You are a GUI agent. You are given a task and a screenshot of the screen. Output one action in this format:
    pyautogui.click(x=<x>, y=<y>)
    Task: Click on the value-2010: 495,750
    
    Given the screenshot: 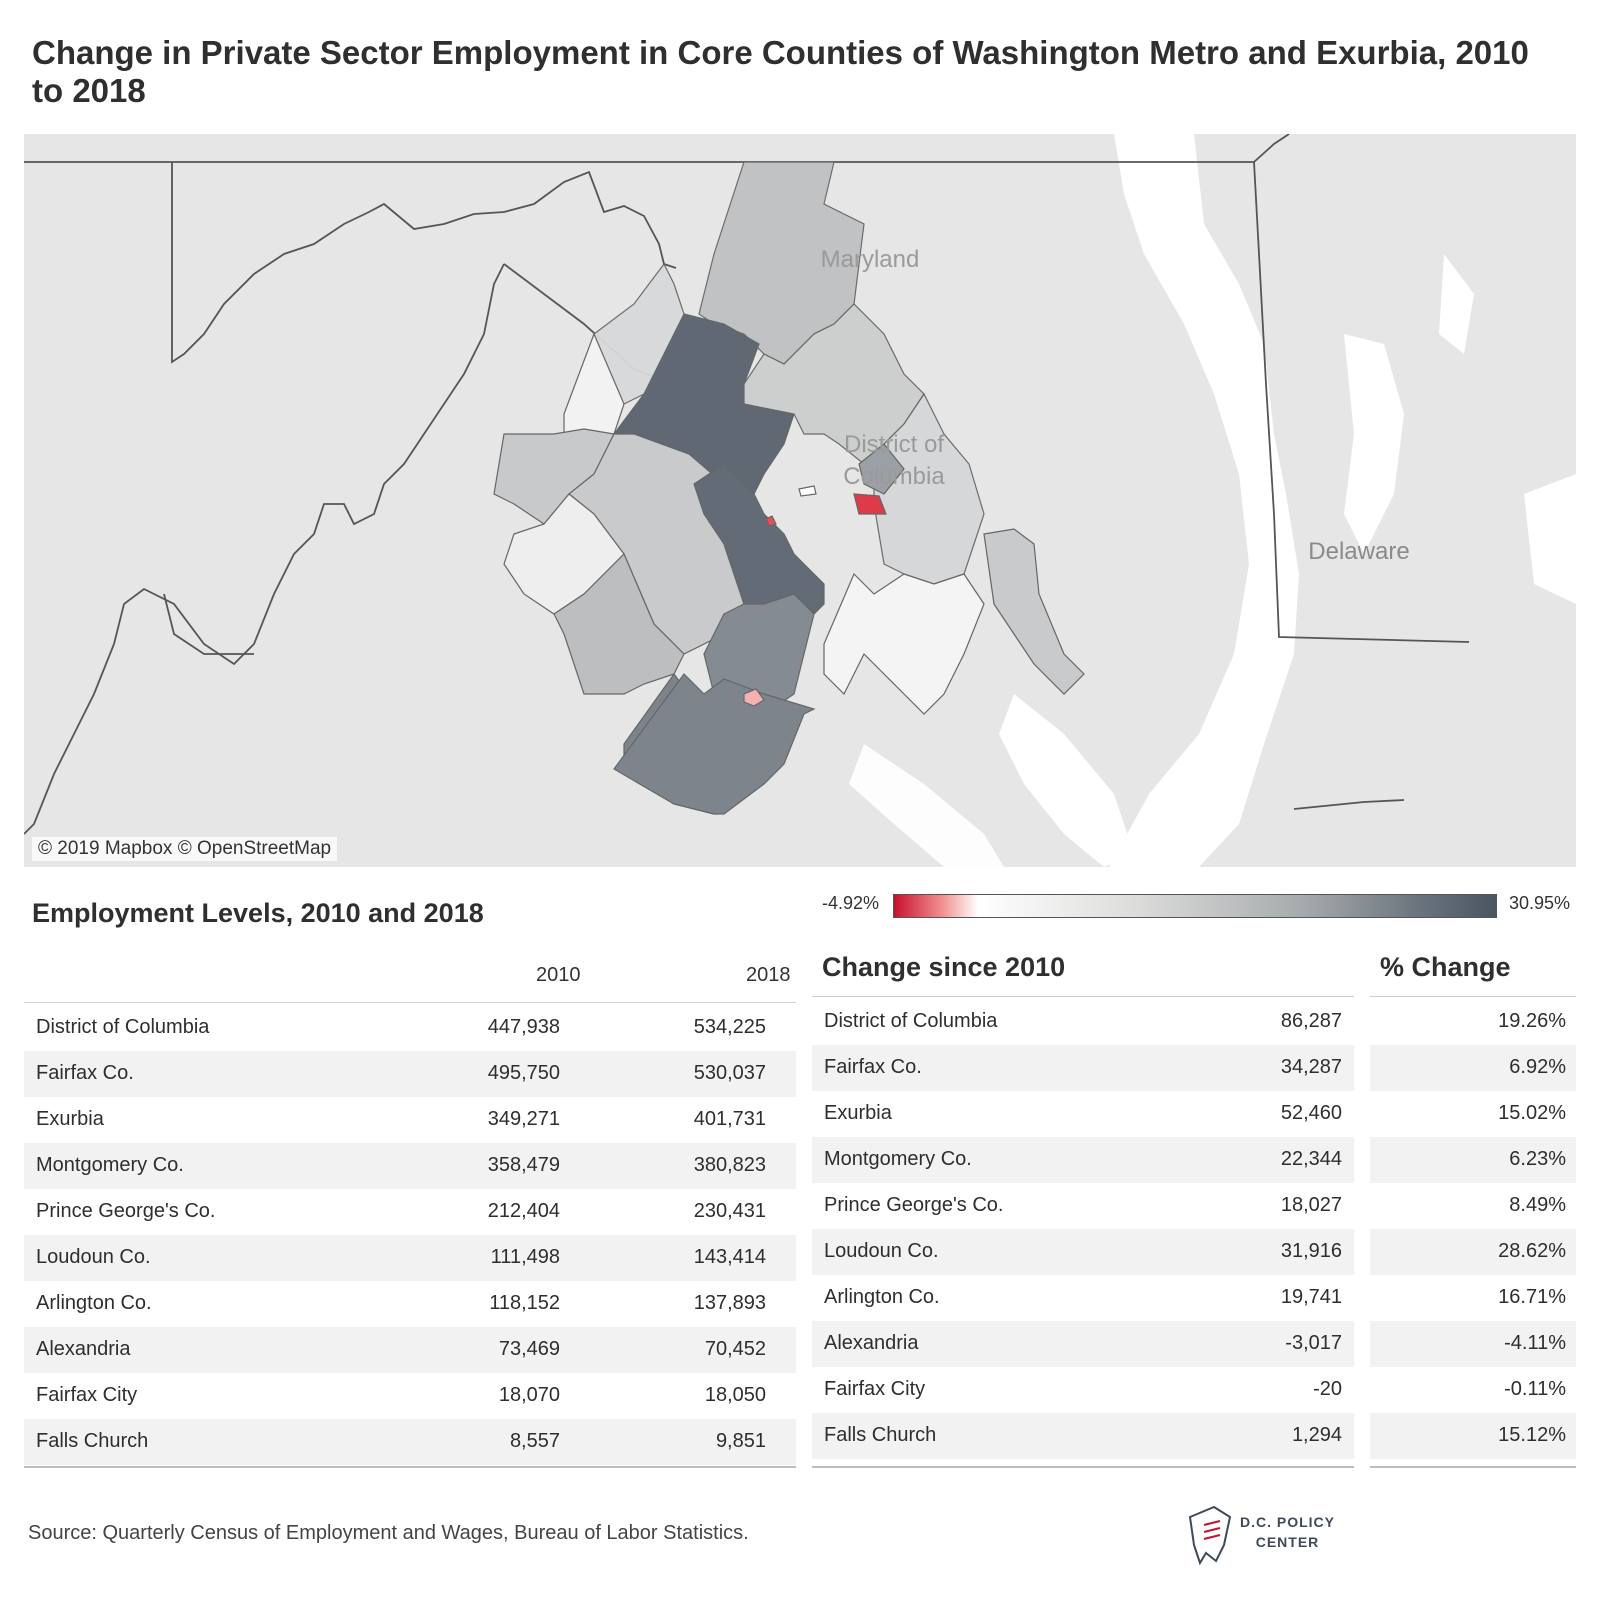 What is the action you would take?
    pyautogui.click(x=523, y=1073)
    